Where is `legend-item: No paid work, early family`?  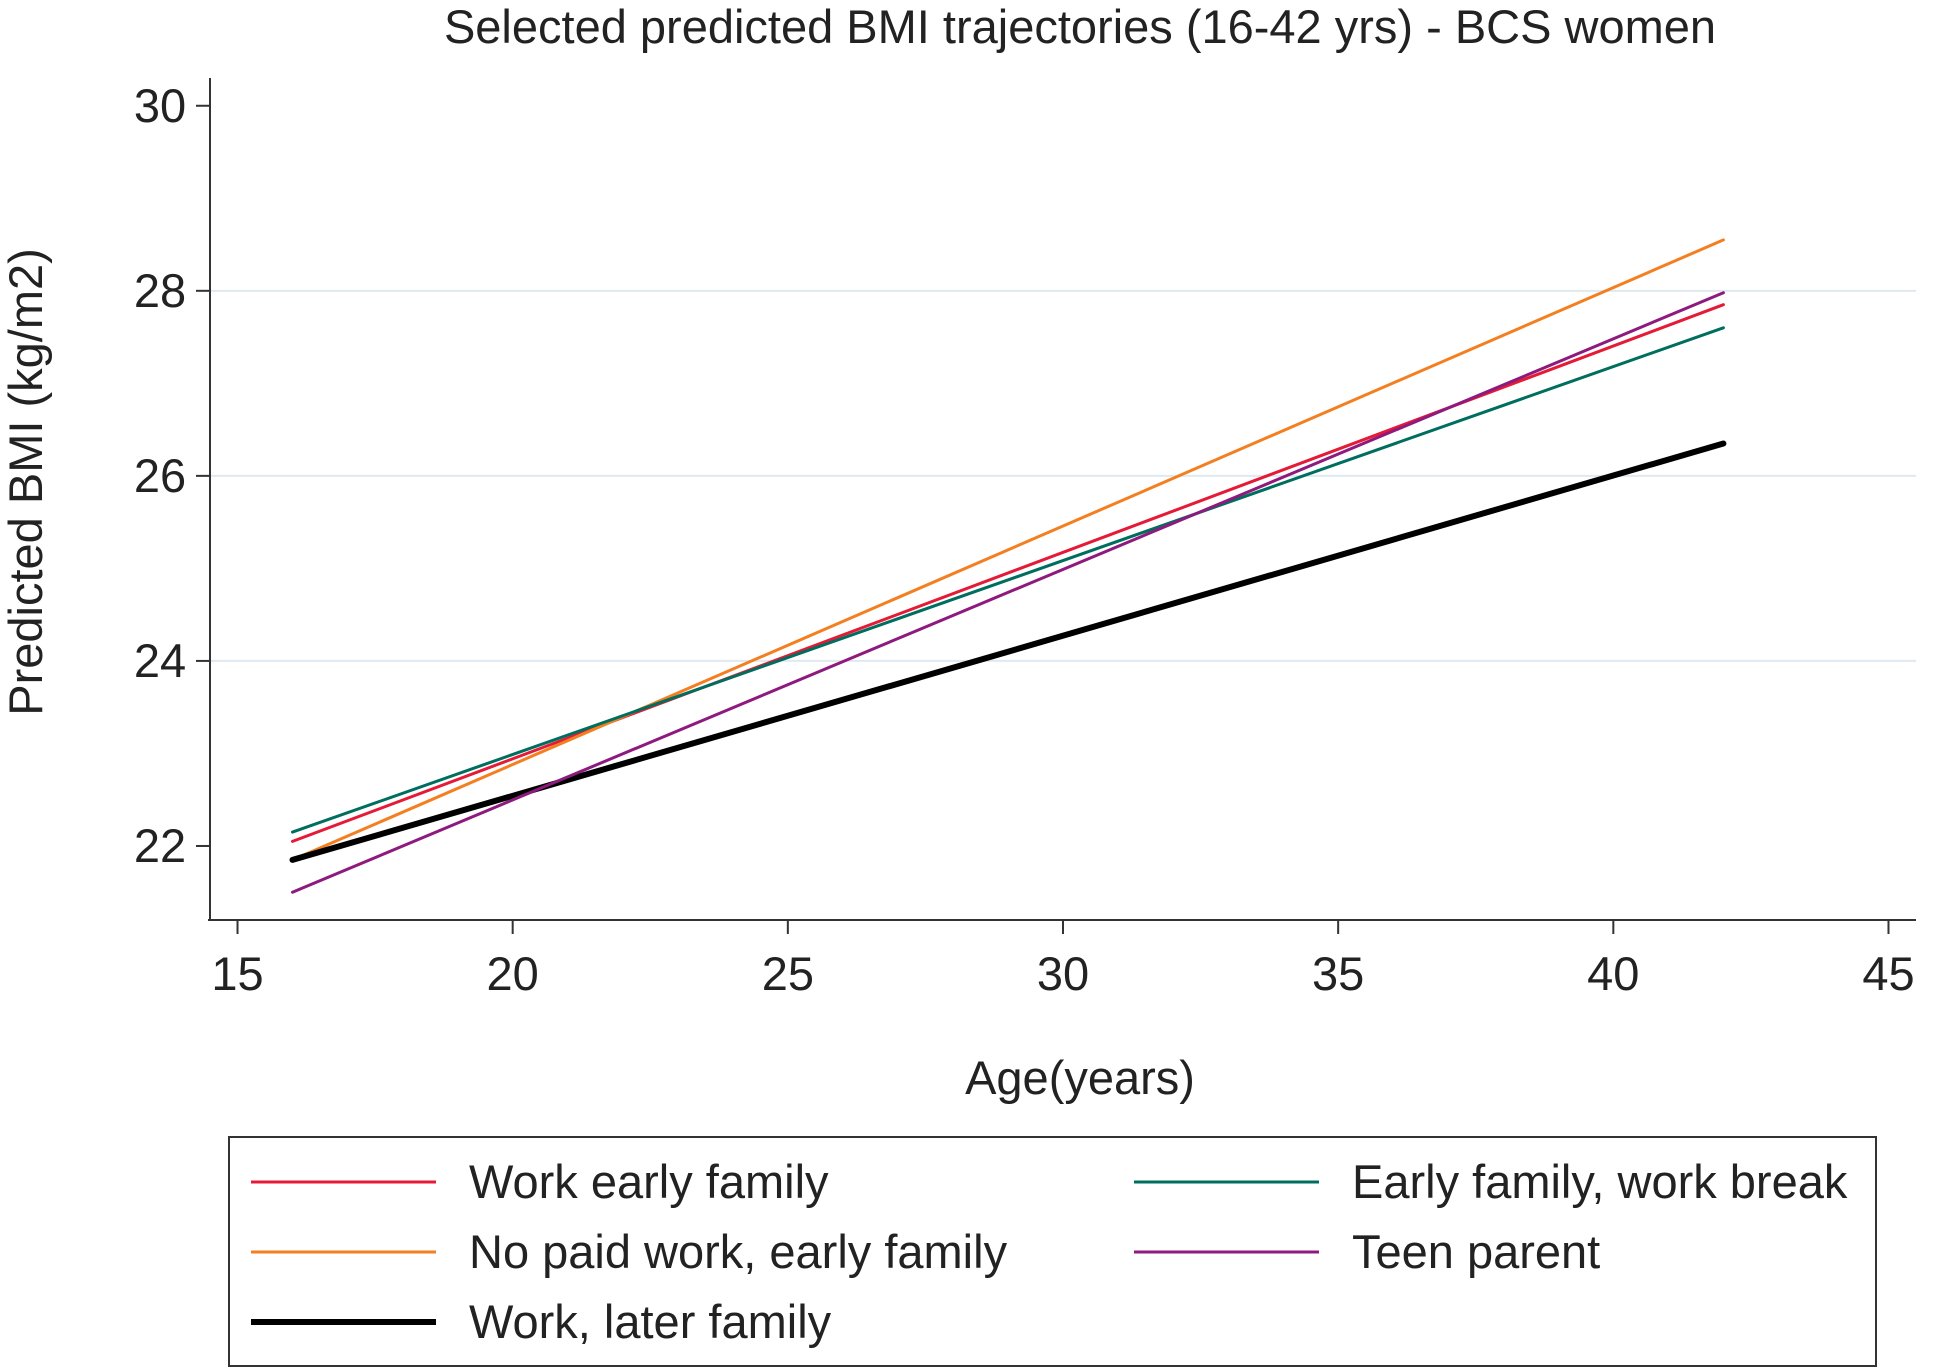
legend-item: No paid work, early family is located at coordinates (629, 1251).